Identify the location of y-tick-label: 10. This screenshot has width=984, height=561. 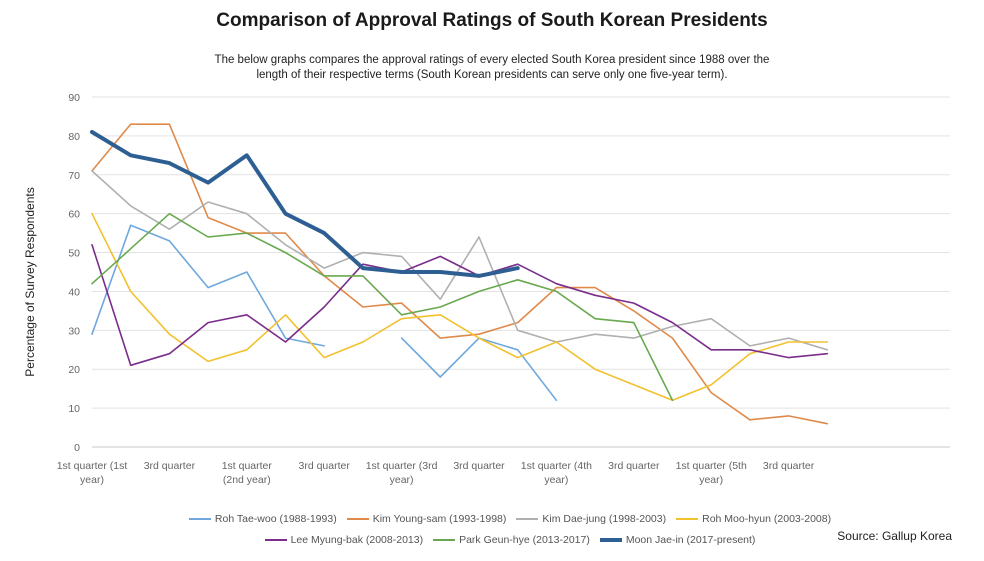
(74, 409).